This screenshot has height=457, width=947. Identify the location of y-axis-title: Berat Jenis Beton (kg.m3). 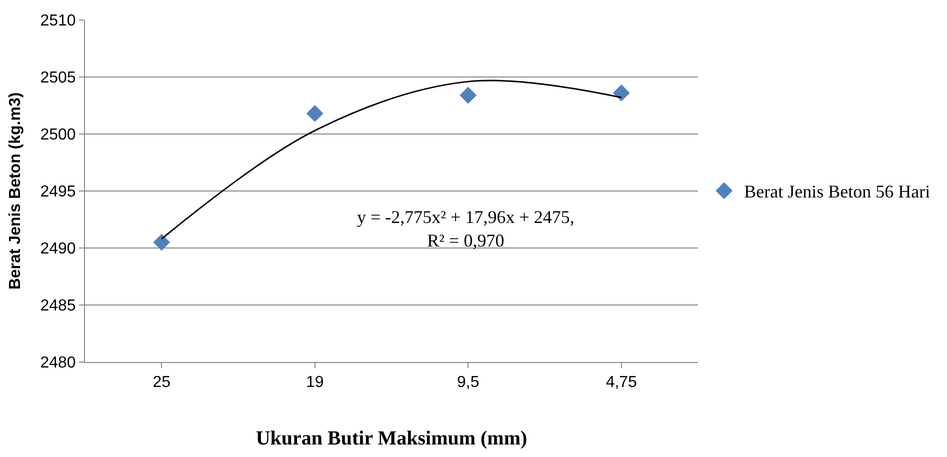
(15, 191).